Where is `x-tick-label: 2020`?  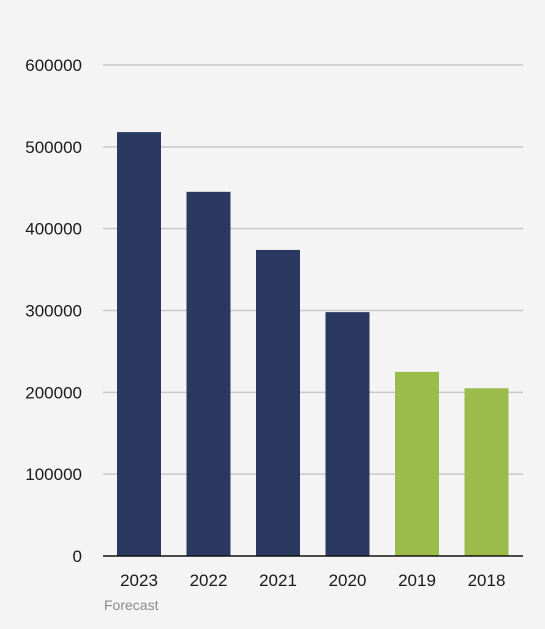 x-tick-label: 2020 is located at coordinates (348, 580).